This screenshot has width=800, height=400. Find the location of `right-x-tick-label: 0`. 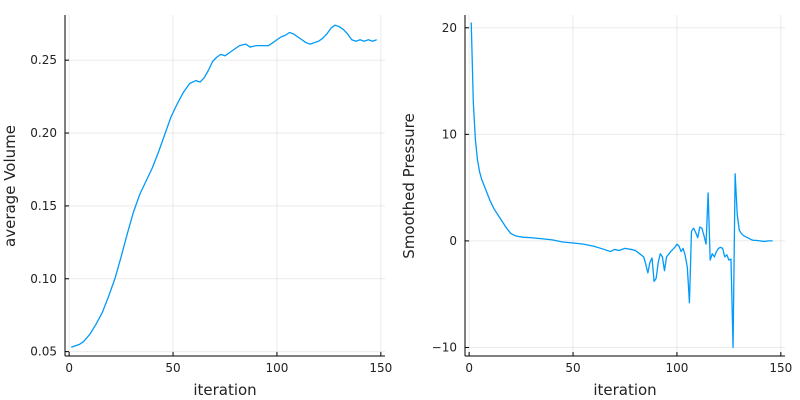

right-x-tick-label: 0 is located at coordinates (469, 368).